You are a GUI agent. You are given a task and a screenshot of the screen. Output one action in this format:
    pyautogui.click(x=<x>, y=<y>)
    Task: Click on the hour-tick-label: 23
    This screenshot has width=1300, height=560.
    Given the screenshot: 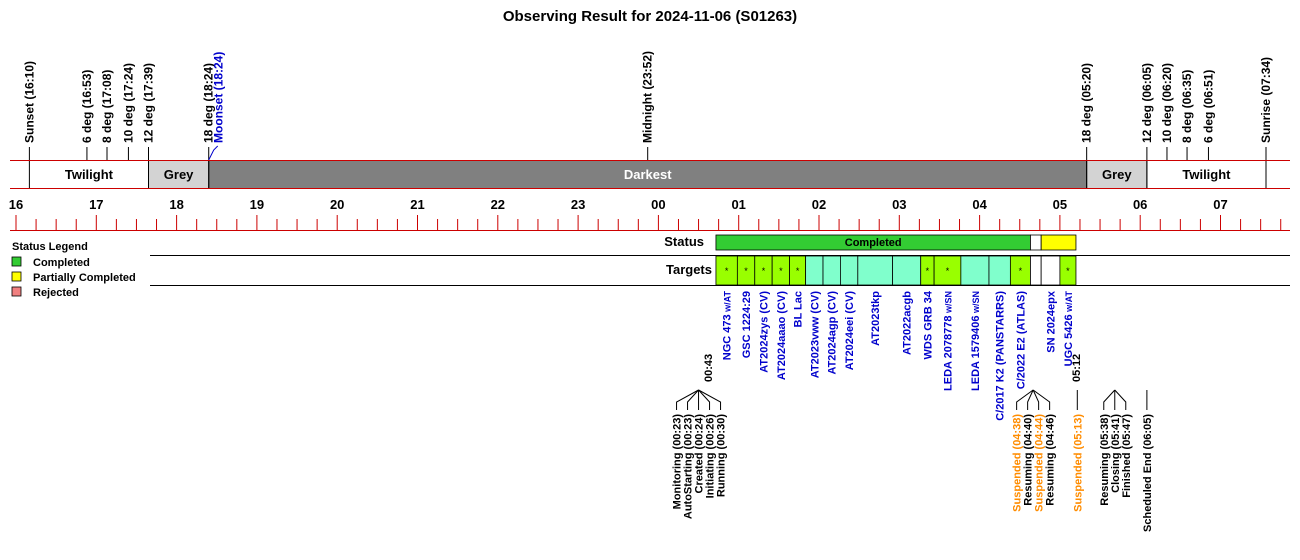 What is the action you would take?
    pyautogui.click(x=578, y=204)
    